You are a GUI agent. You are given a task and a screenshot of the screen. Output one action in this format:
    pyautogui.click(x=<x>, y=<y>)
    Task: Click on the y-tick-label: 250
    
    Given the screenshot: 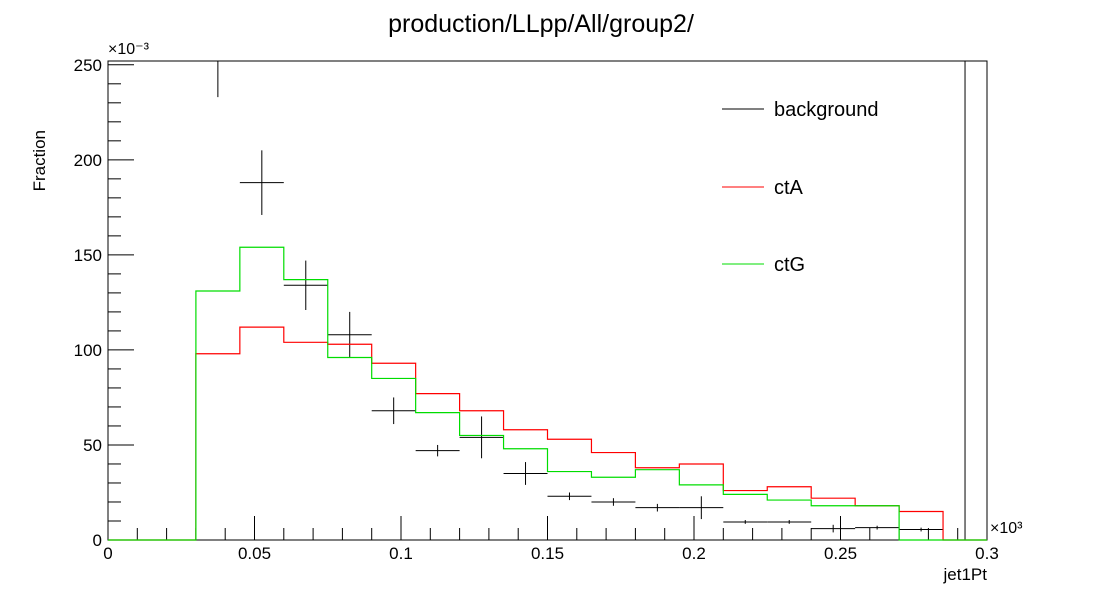 What is the action you would take?
    pyautogui.click(x=88, y=65)
    